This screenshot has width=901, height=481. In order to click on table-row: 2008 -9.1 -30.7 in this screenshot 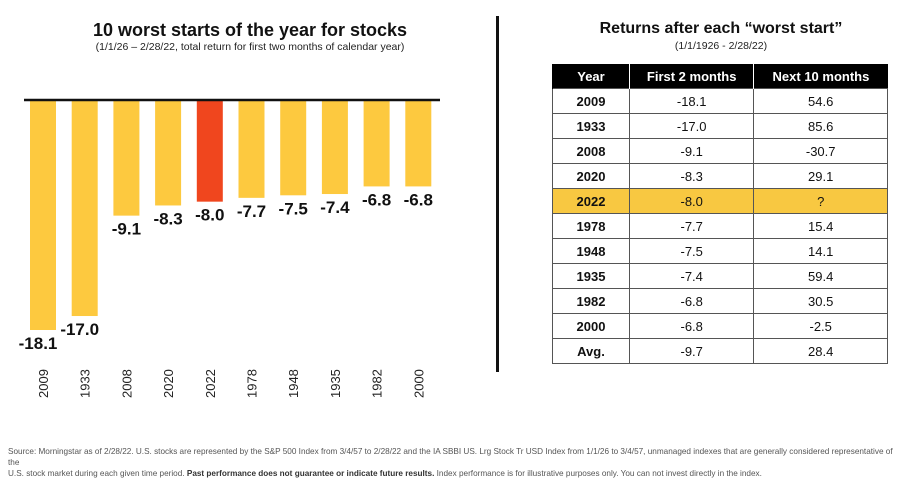, I will do `click(720, 151)`.